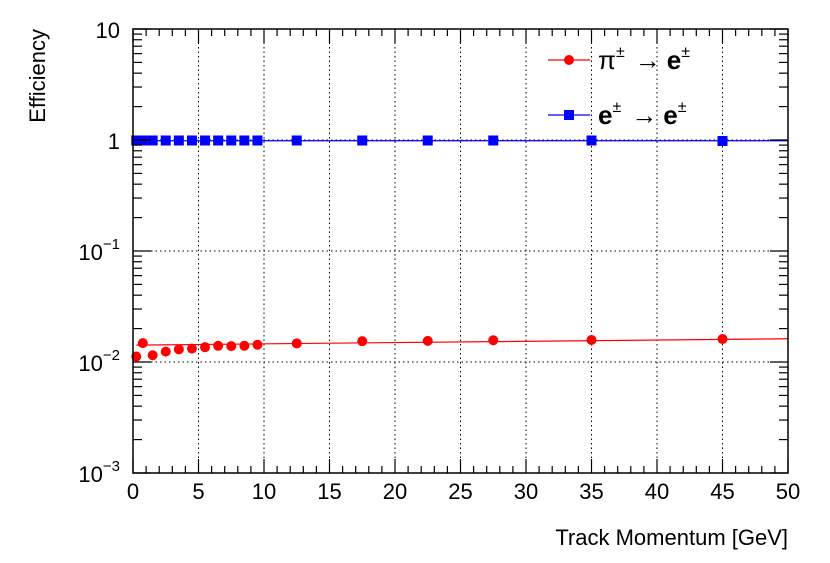 The height and width of the screenshot is (563, 830). I want to click on y-axis-title: Efficiency, so click(37, 76).